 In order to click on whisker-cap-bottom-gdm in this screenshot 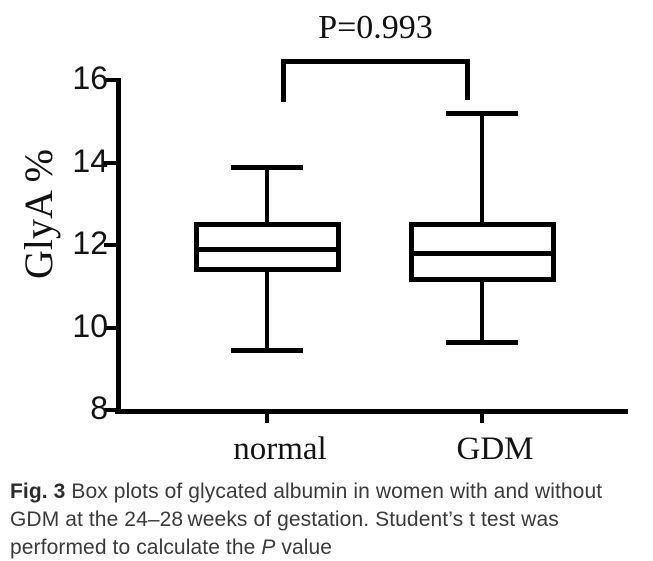, I will do `click(482, 342)`.